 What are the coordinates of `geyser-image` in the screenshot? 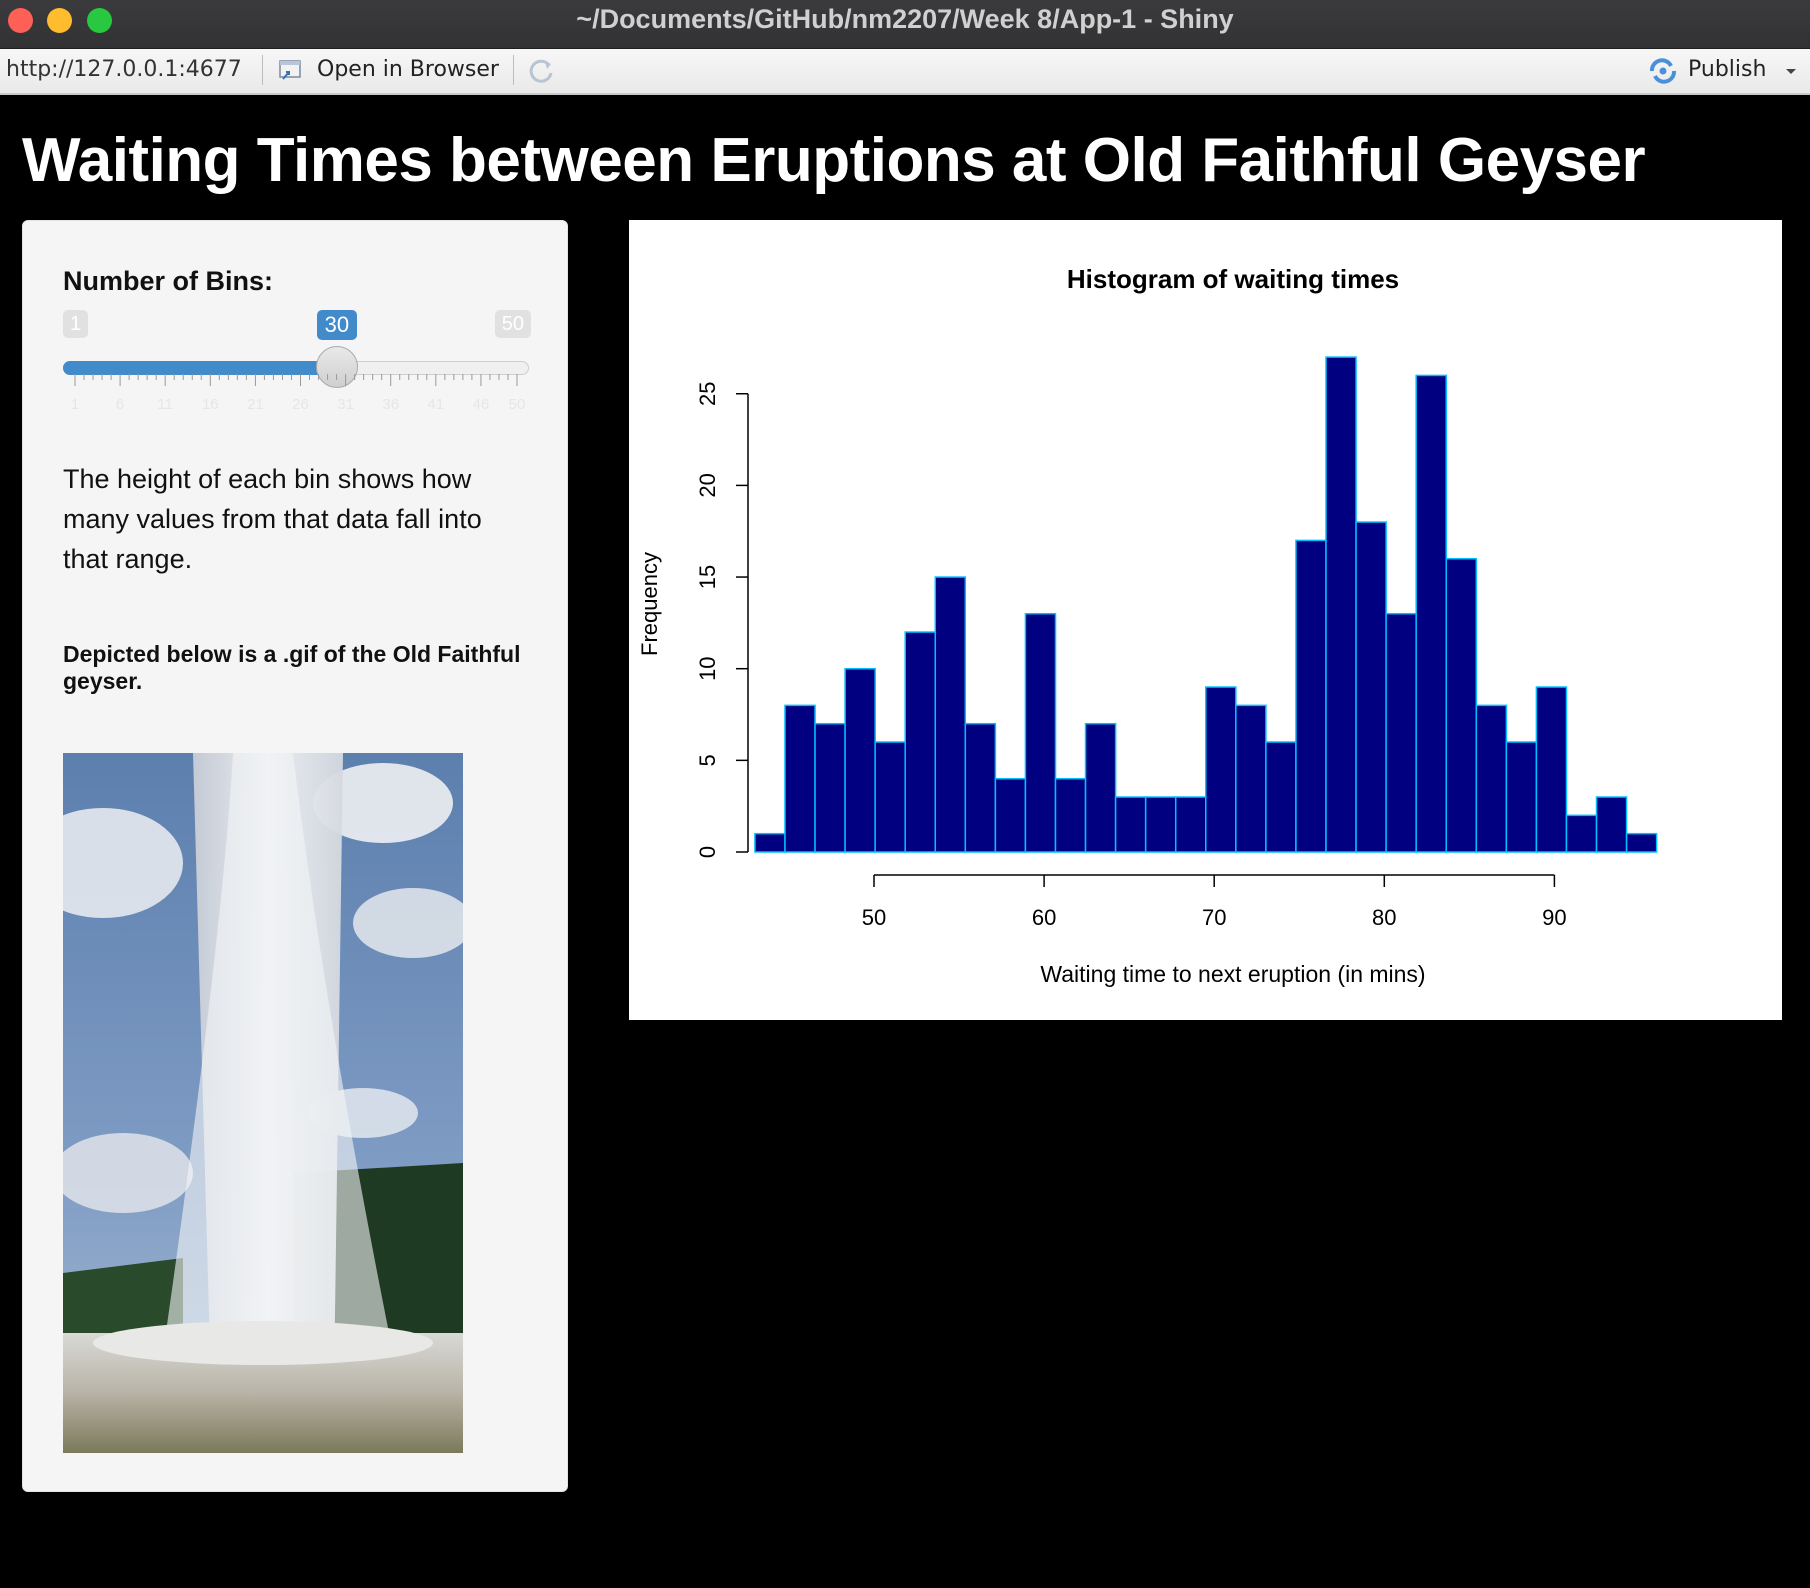 It's located at (263, 1103).